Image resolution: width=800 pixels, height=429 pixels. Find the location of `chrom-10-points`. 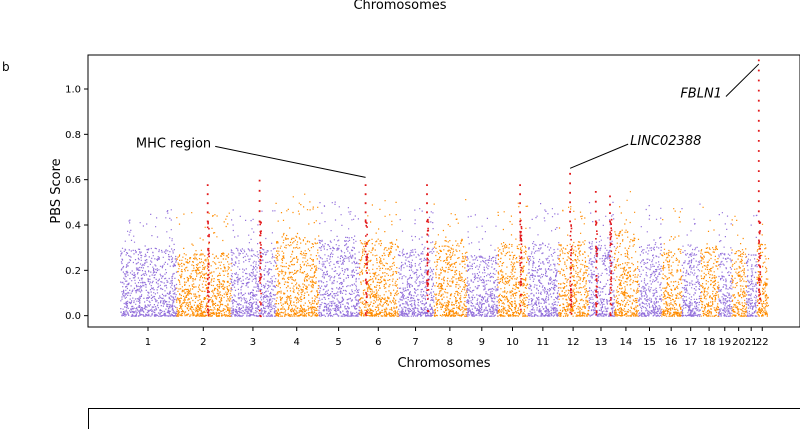

chrom-10-points is located at coordinates (513, 259).